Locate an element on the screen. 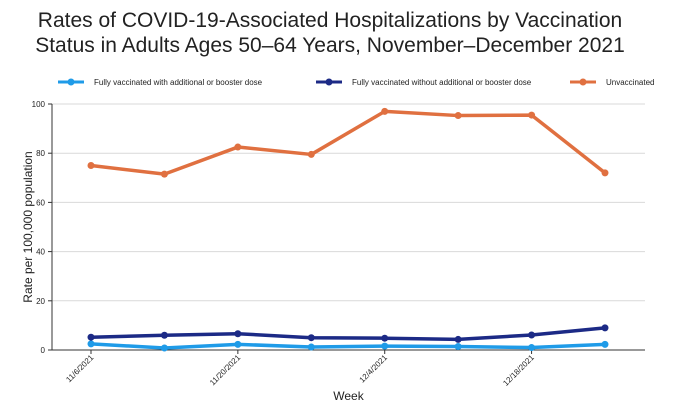  y-axis-title: Rate per 100,000 population is located at coordinates (28, 226).